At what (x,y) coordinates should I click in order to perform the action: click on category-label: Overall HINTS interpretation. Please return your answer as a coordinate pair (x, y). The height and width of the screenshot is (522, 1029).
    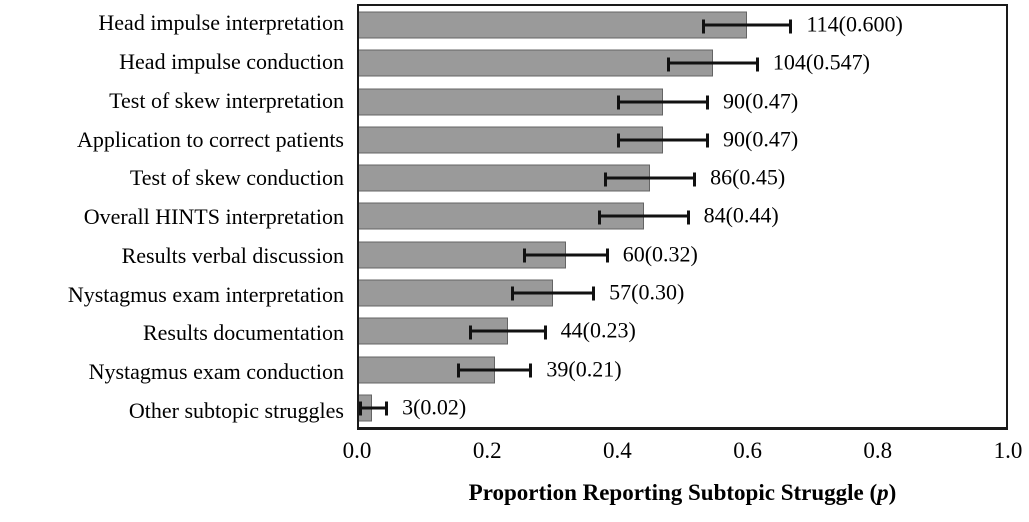
    Looking at the image, I should click on (213, 217).